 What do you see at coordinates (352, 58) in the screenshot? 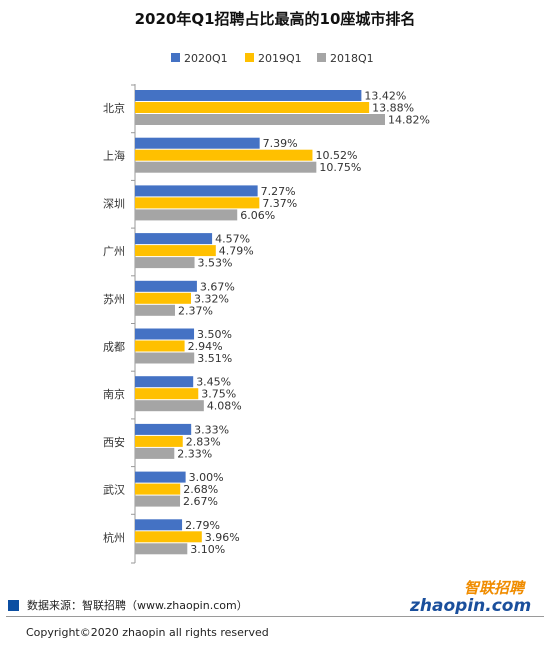
I see `legend-label-2018Q1: 2018Q1` at bounding box center [352, 58].